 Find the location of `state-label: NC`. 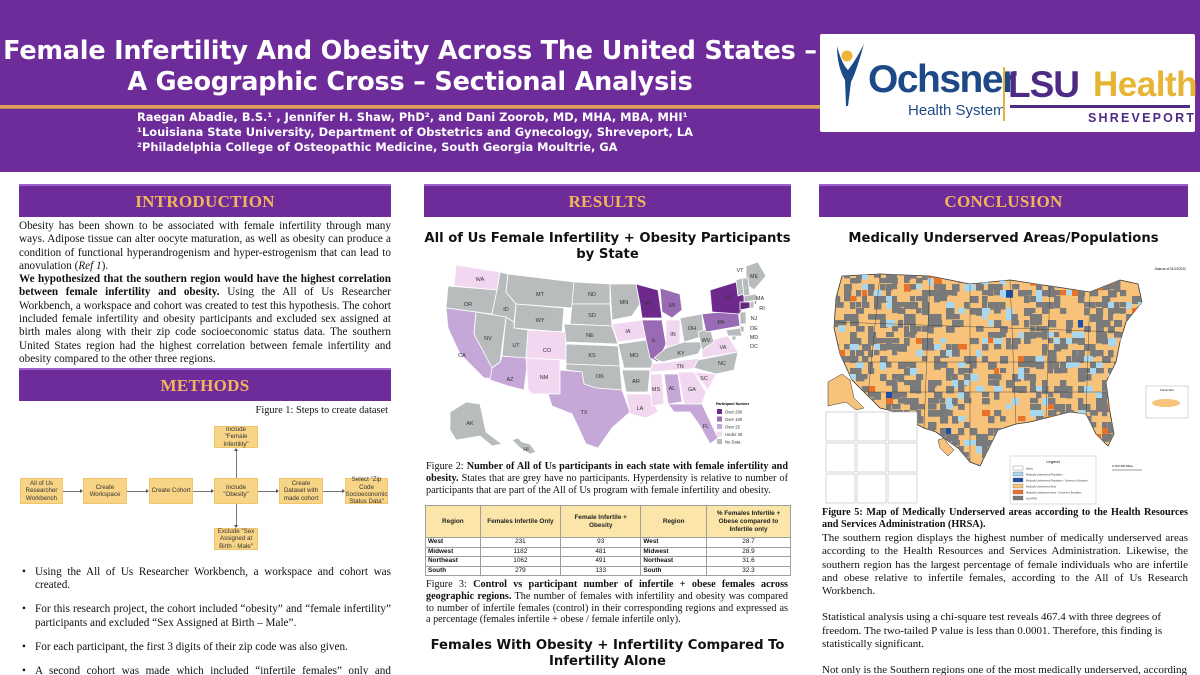

state-label: NC is located at coordinates (722, 364).